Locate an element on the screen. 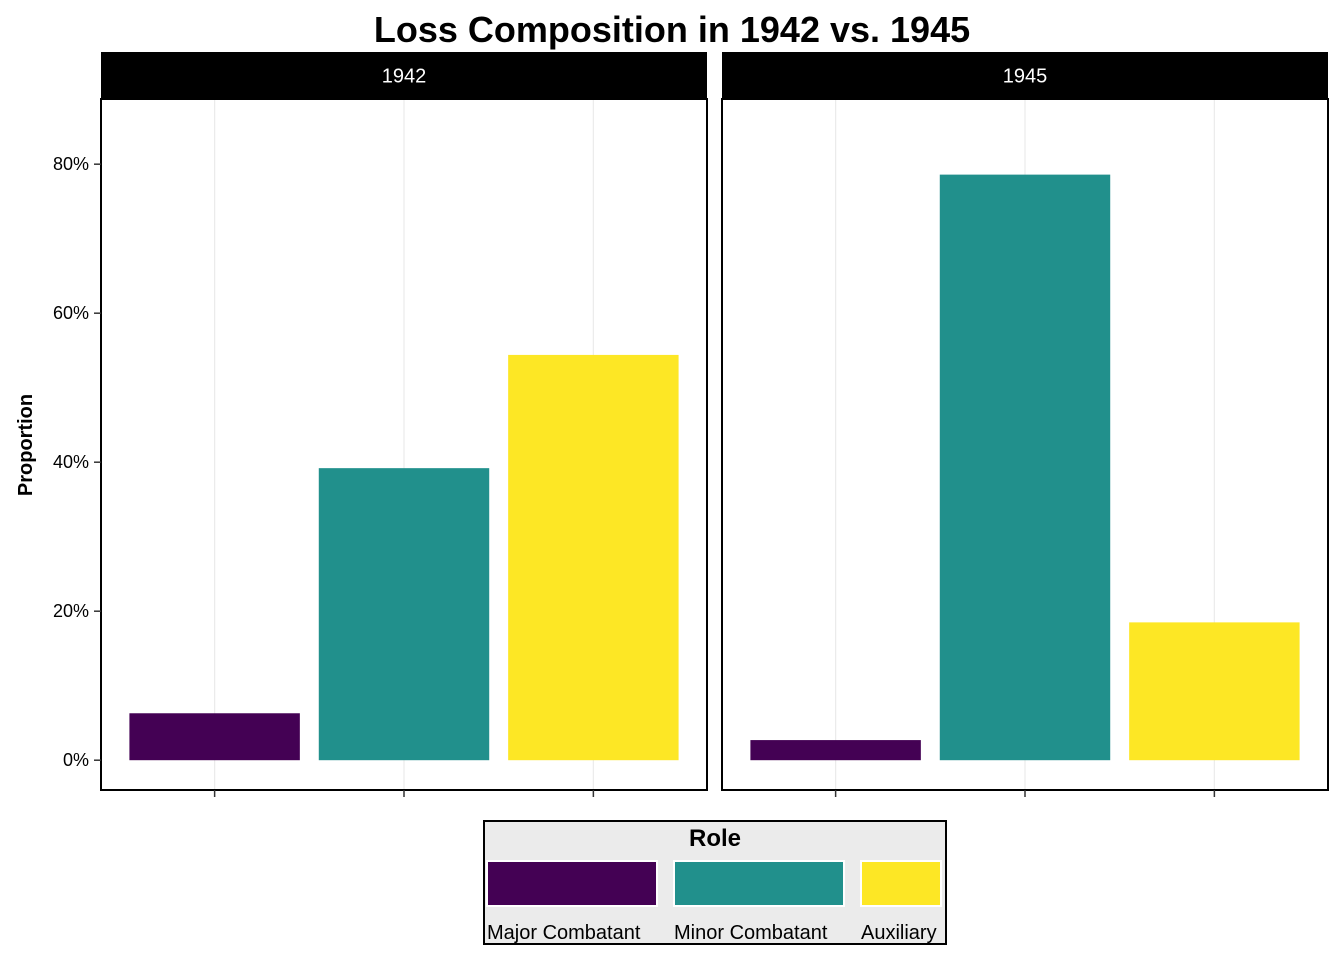 The height and width of the screenshot is (960, 1344). y-tick-label: 0% is located at coordinates (76, 760).